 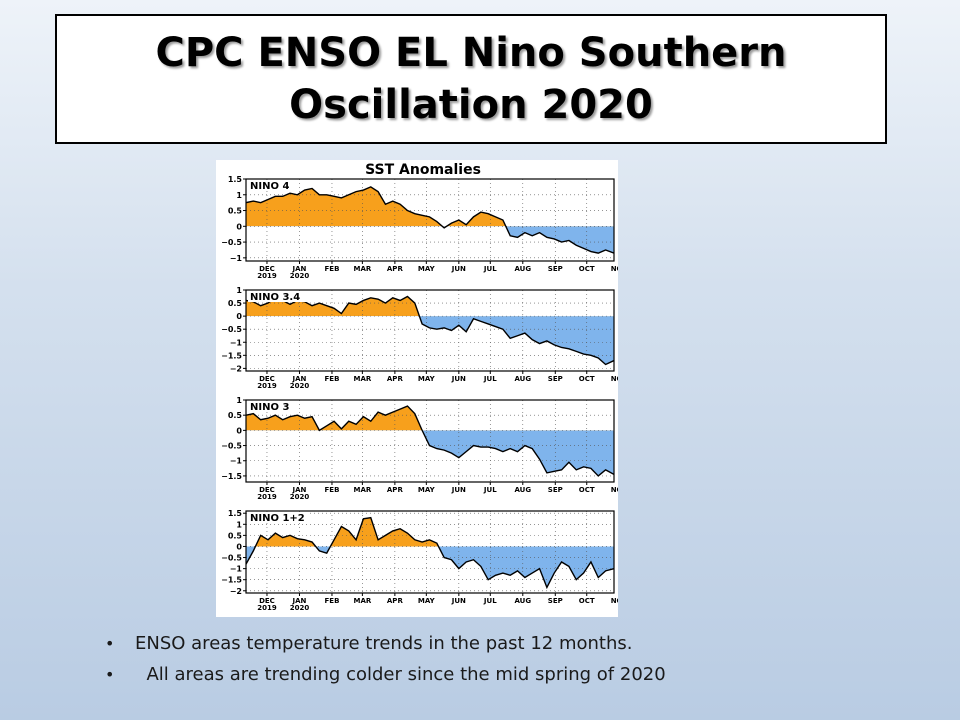 I want to click on chart-title: SST Anomalies, so click(x=423, y=170).